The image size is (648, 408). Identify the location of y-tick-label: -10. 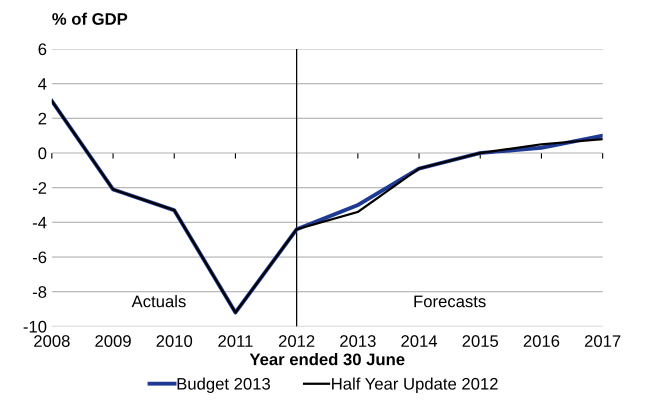
(35, 326).